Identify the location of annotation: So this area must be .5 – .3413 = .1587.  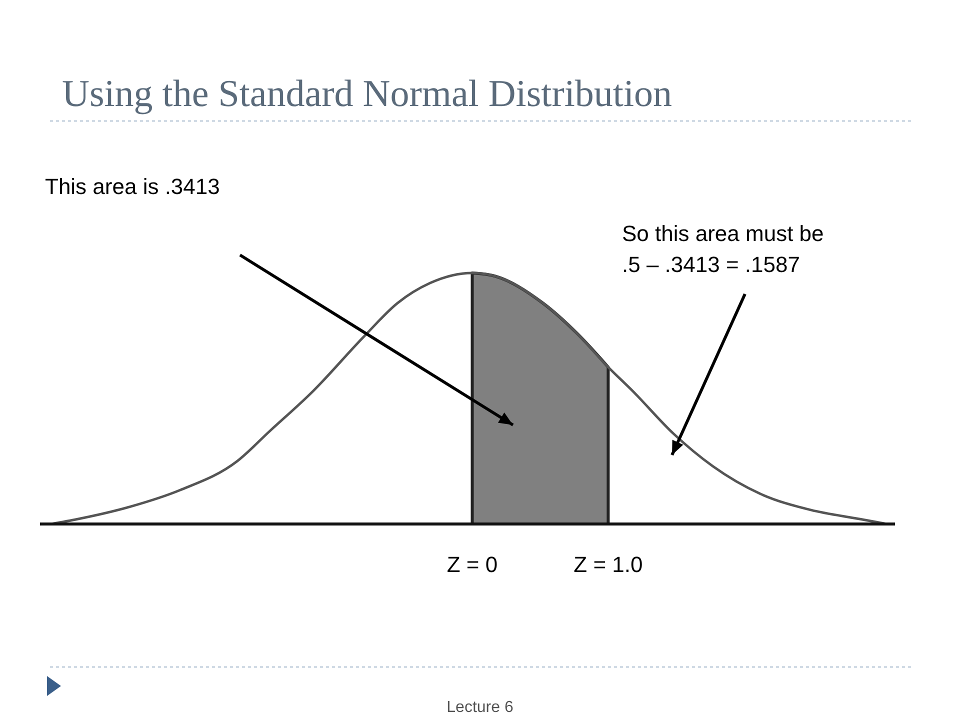
(723, 249).